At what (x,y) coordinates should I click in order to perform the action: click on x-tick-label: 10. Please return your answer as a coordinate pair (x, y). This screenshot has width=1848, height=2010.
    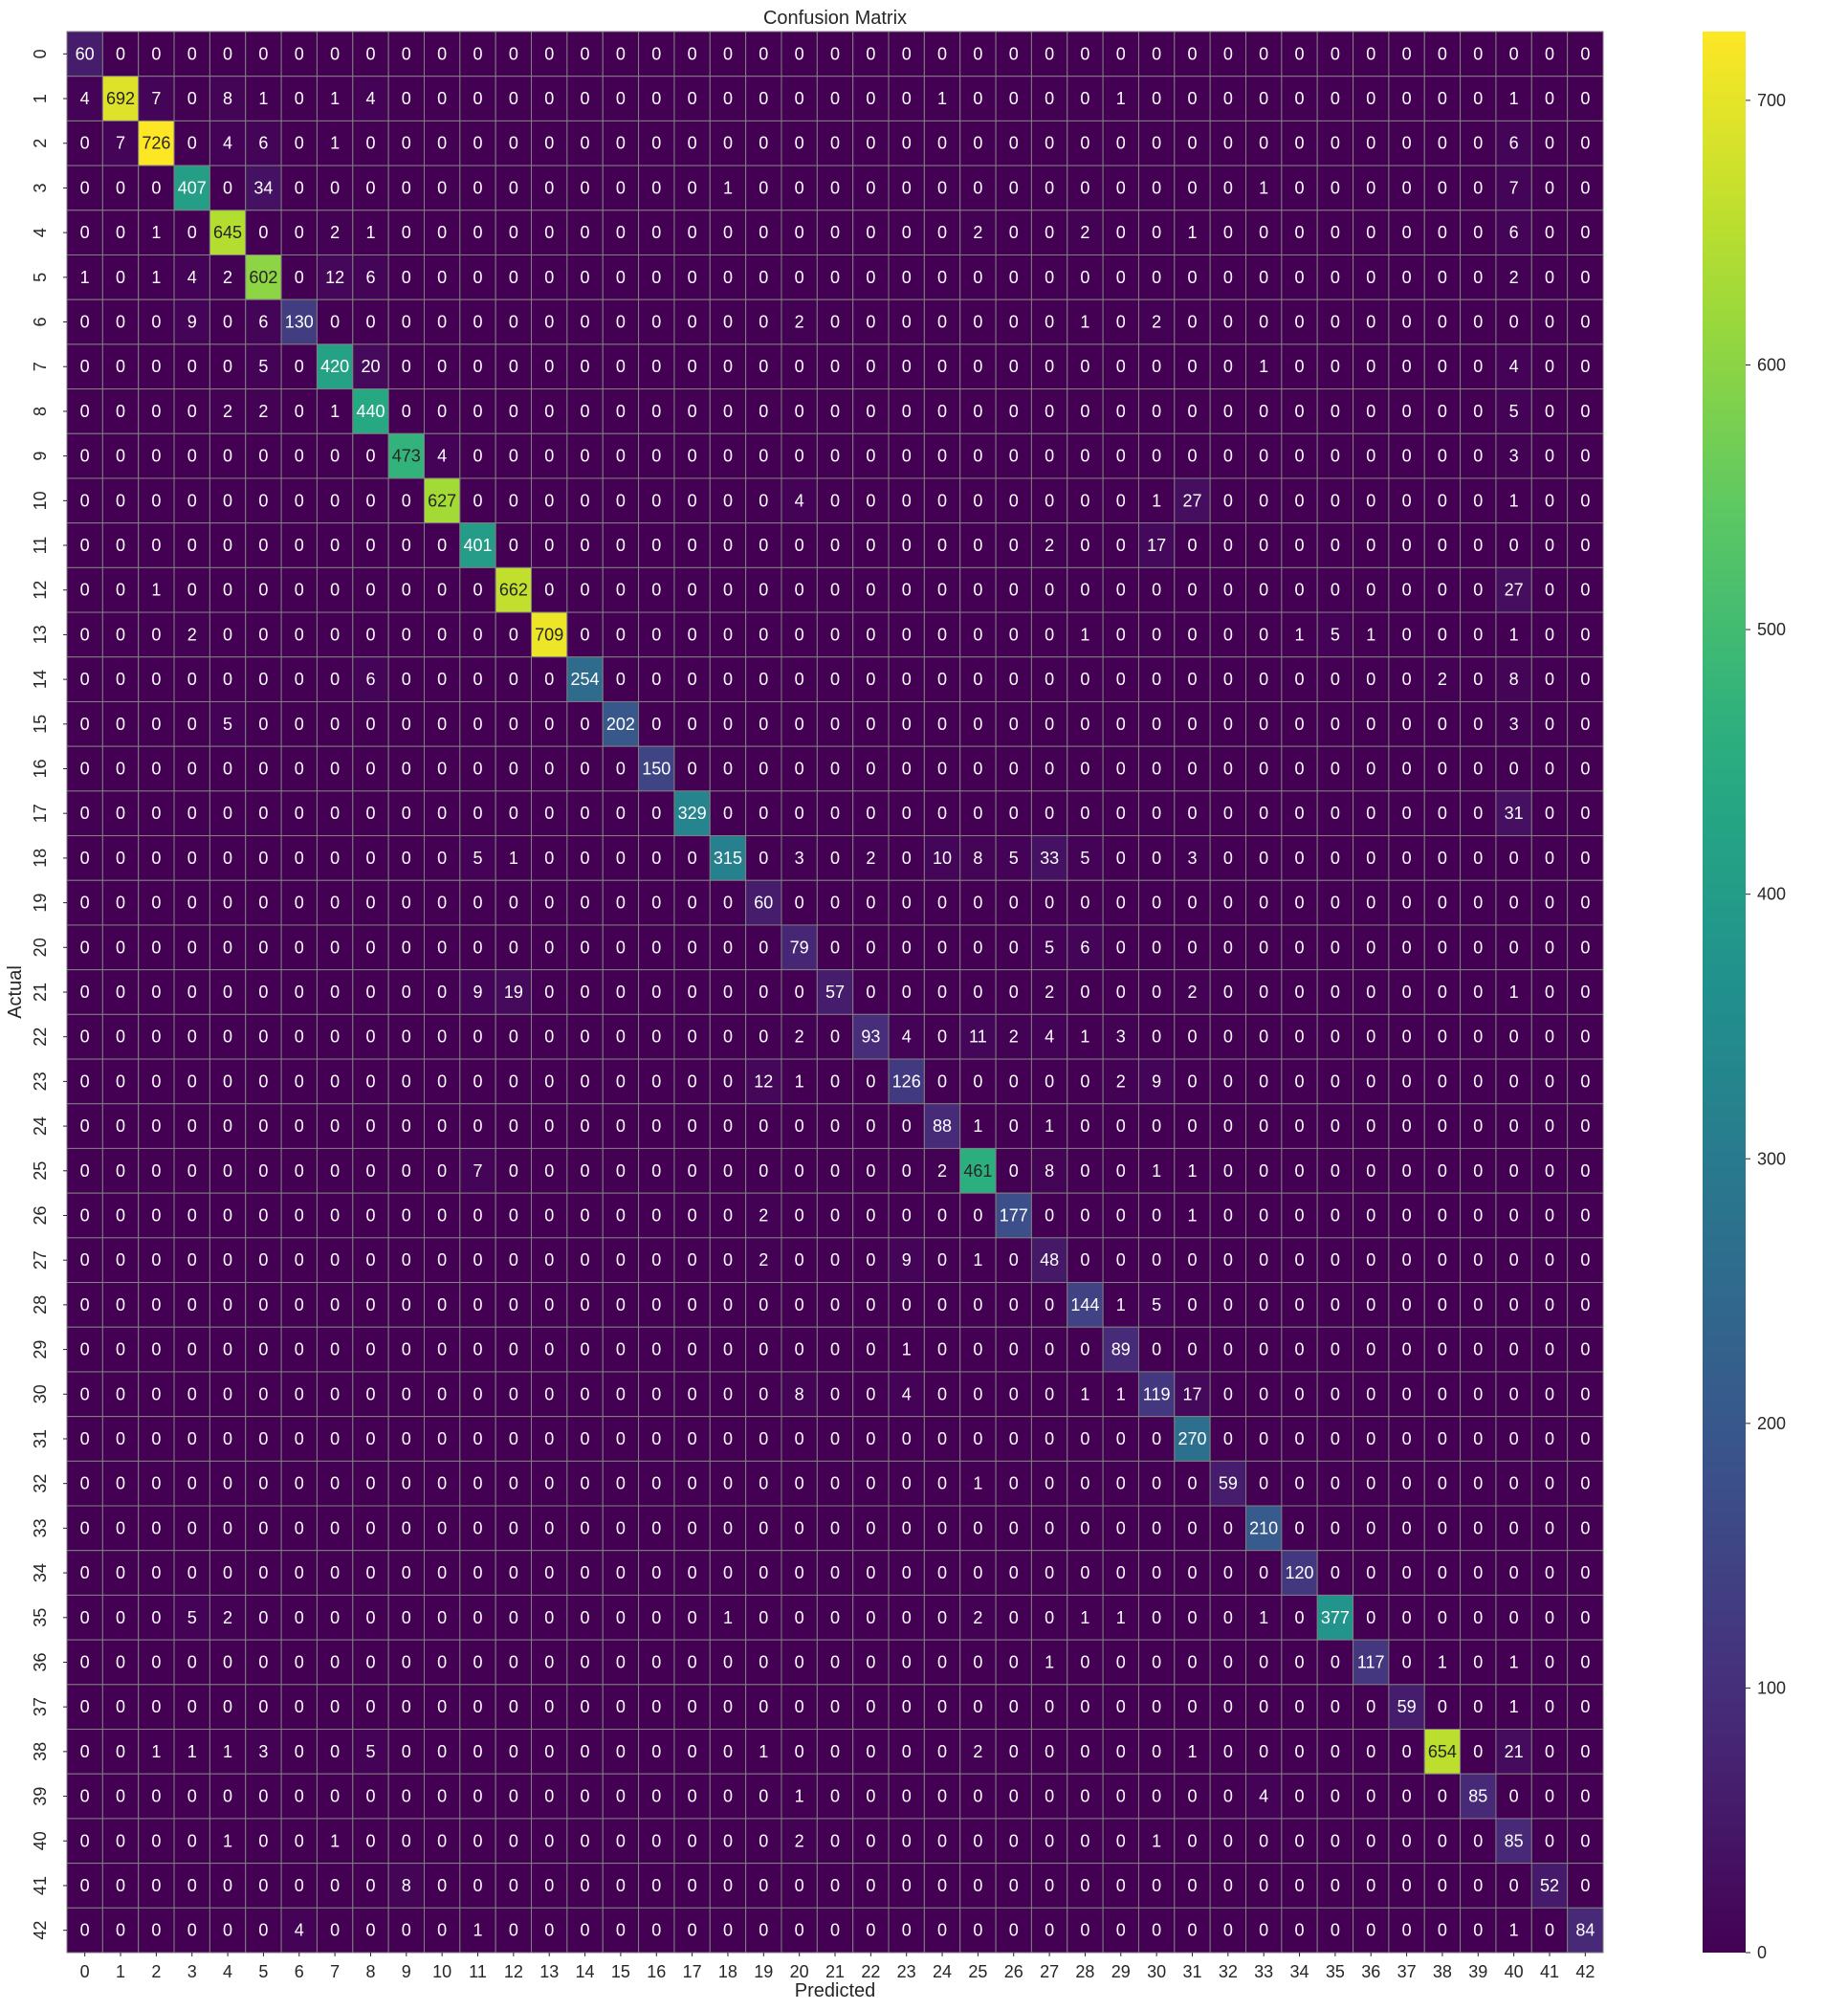
    Looking at the image, I should click on (441, 1971).